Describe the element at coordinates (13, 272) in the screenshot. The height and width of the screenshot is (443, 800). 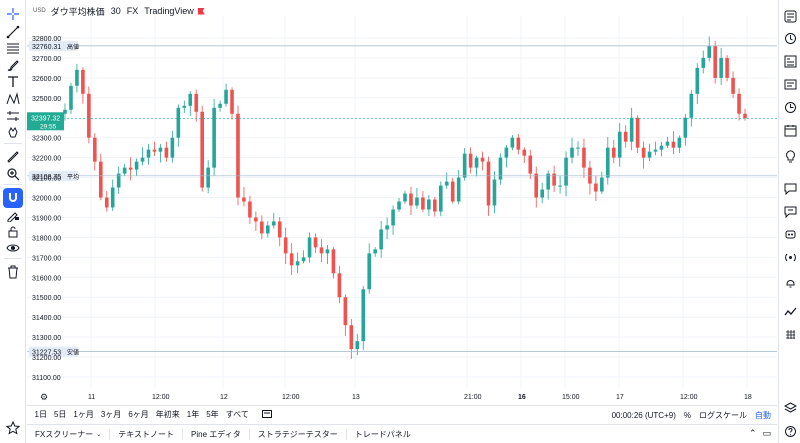
I see `trash-icon` at that location.